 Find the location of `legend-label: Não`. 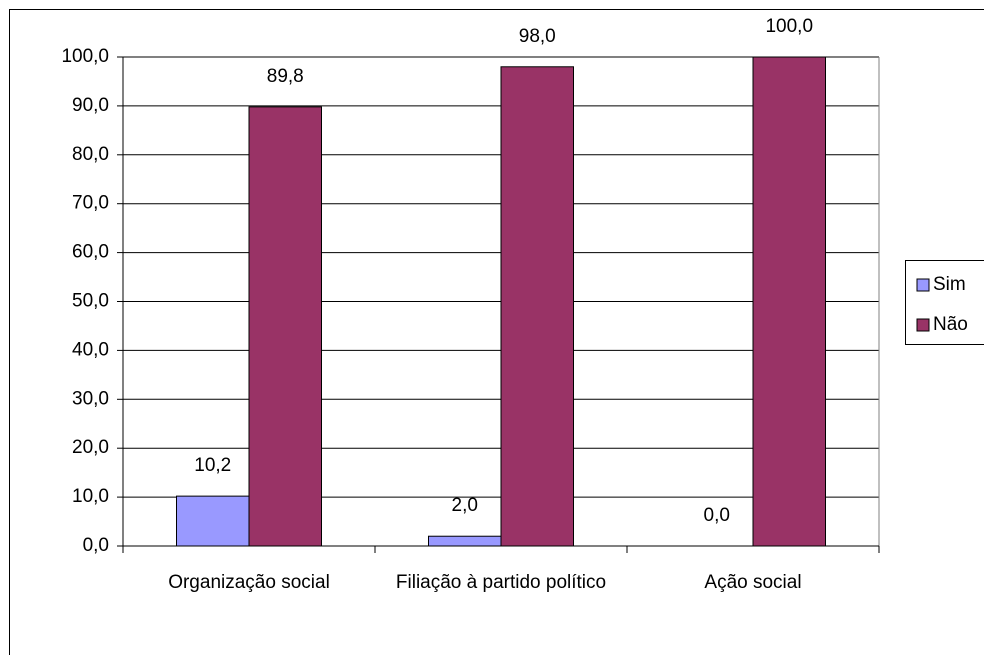

legend-label: Não is located at coordinates (950, 324).